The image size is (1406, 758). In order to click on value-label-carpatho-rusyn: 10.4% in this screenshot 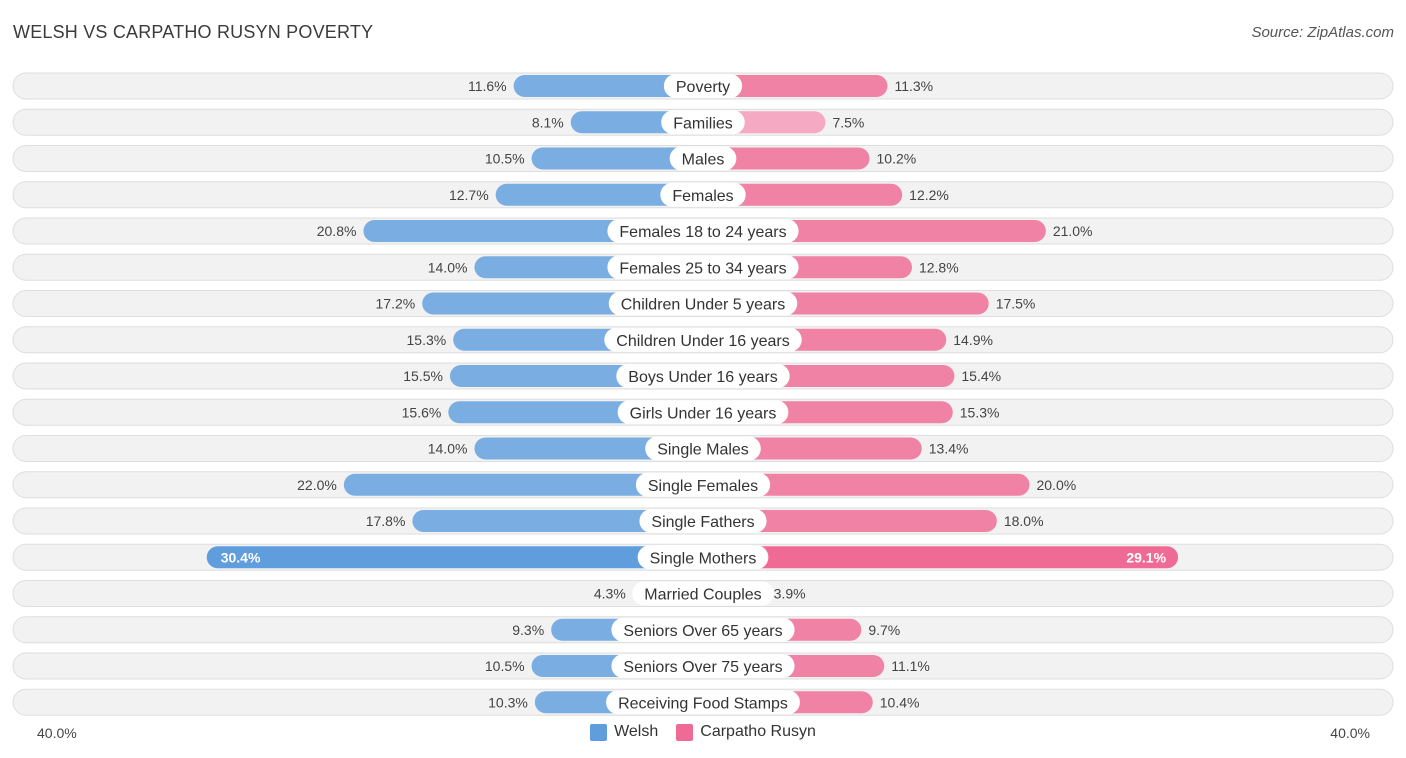, I will do `click(900, 702)`.